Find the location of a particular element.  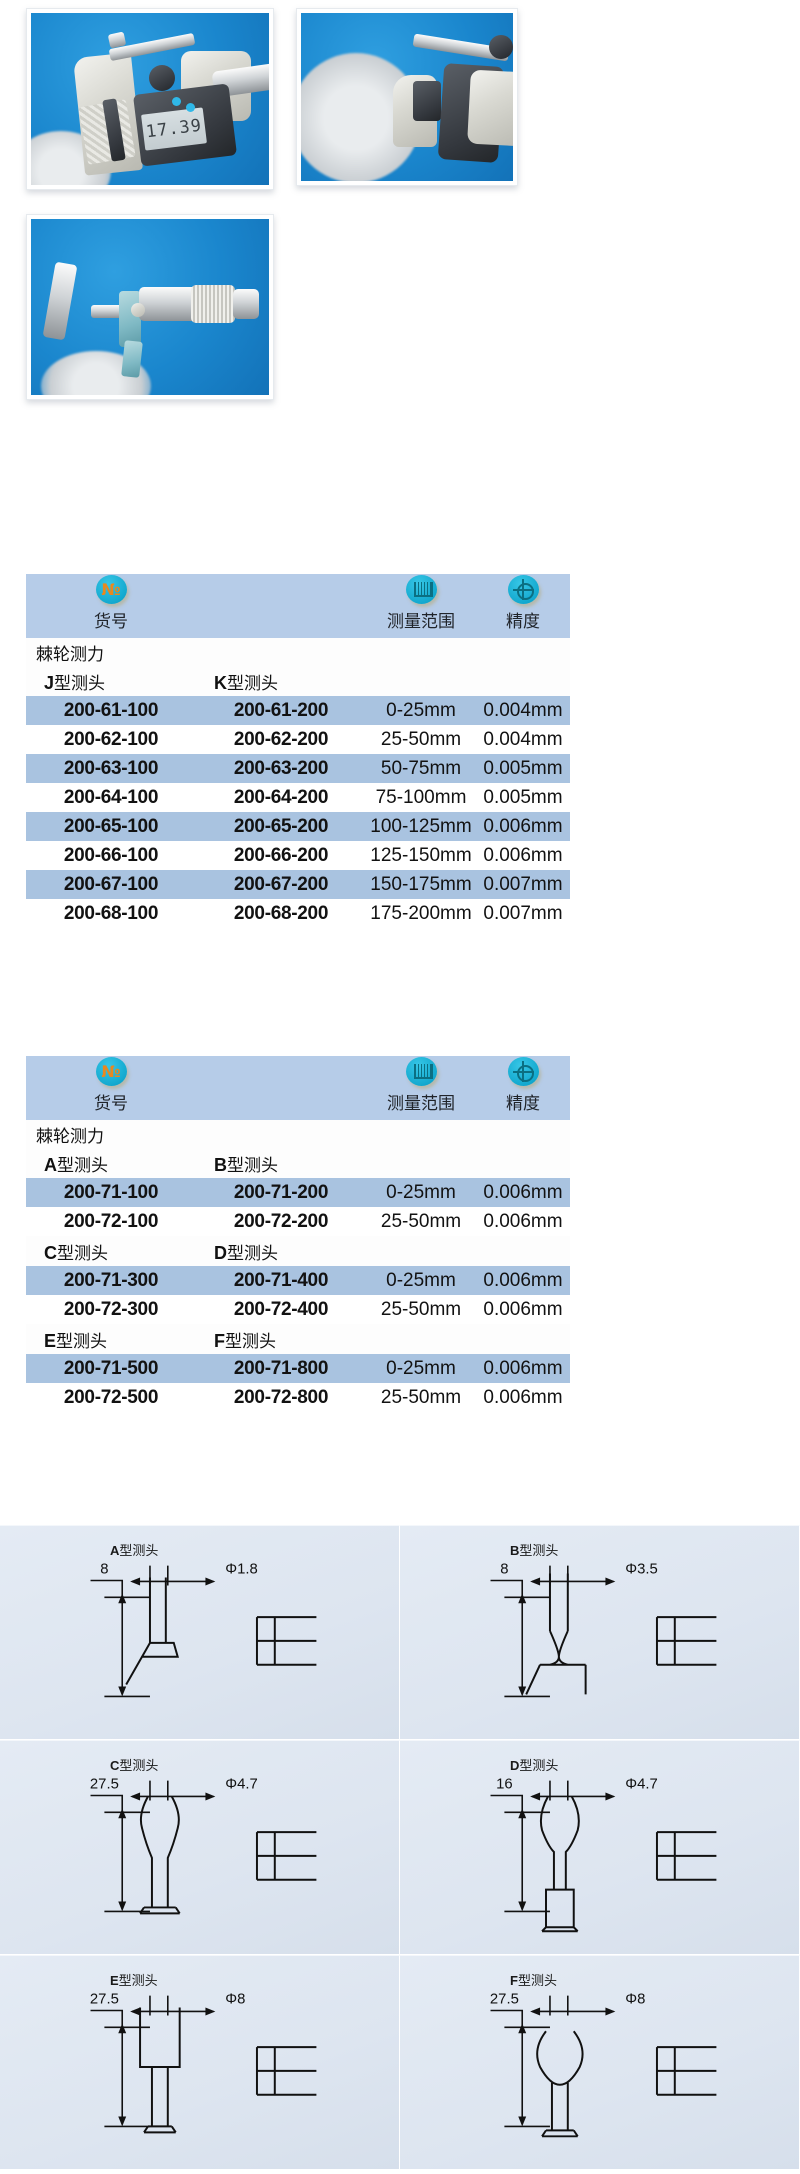

table-row: 200-72-300 200-72-400 25-50mm 0.006mm is located at coordinates (298, 1309).